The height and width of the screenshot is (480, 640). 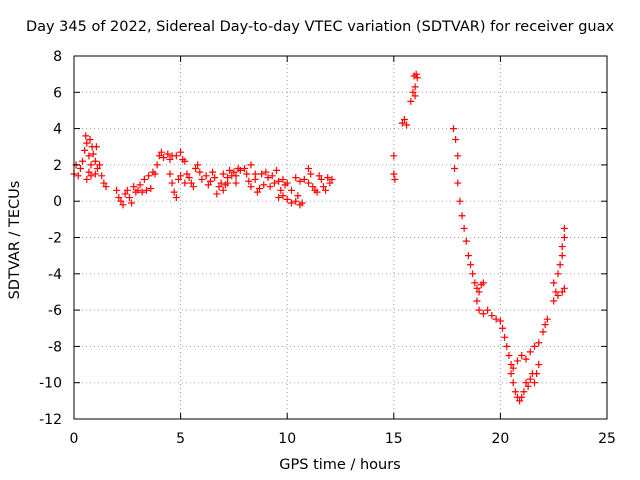 I want to click on x-tick-label: 5, so click(x=180, y=439).